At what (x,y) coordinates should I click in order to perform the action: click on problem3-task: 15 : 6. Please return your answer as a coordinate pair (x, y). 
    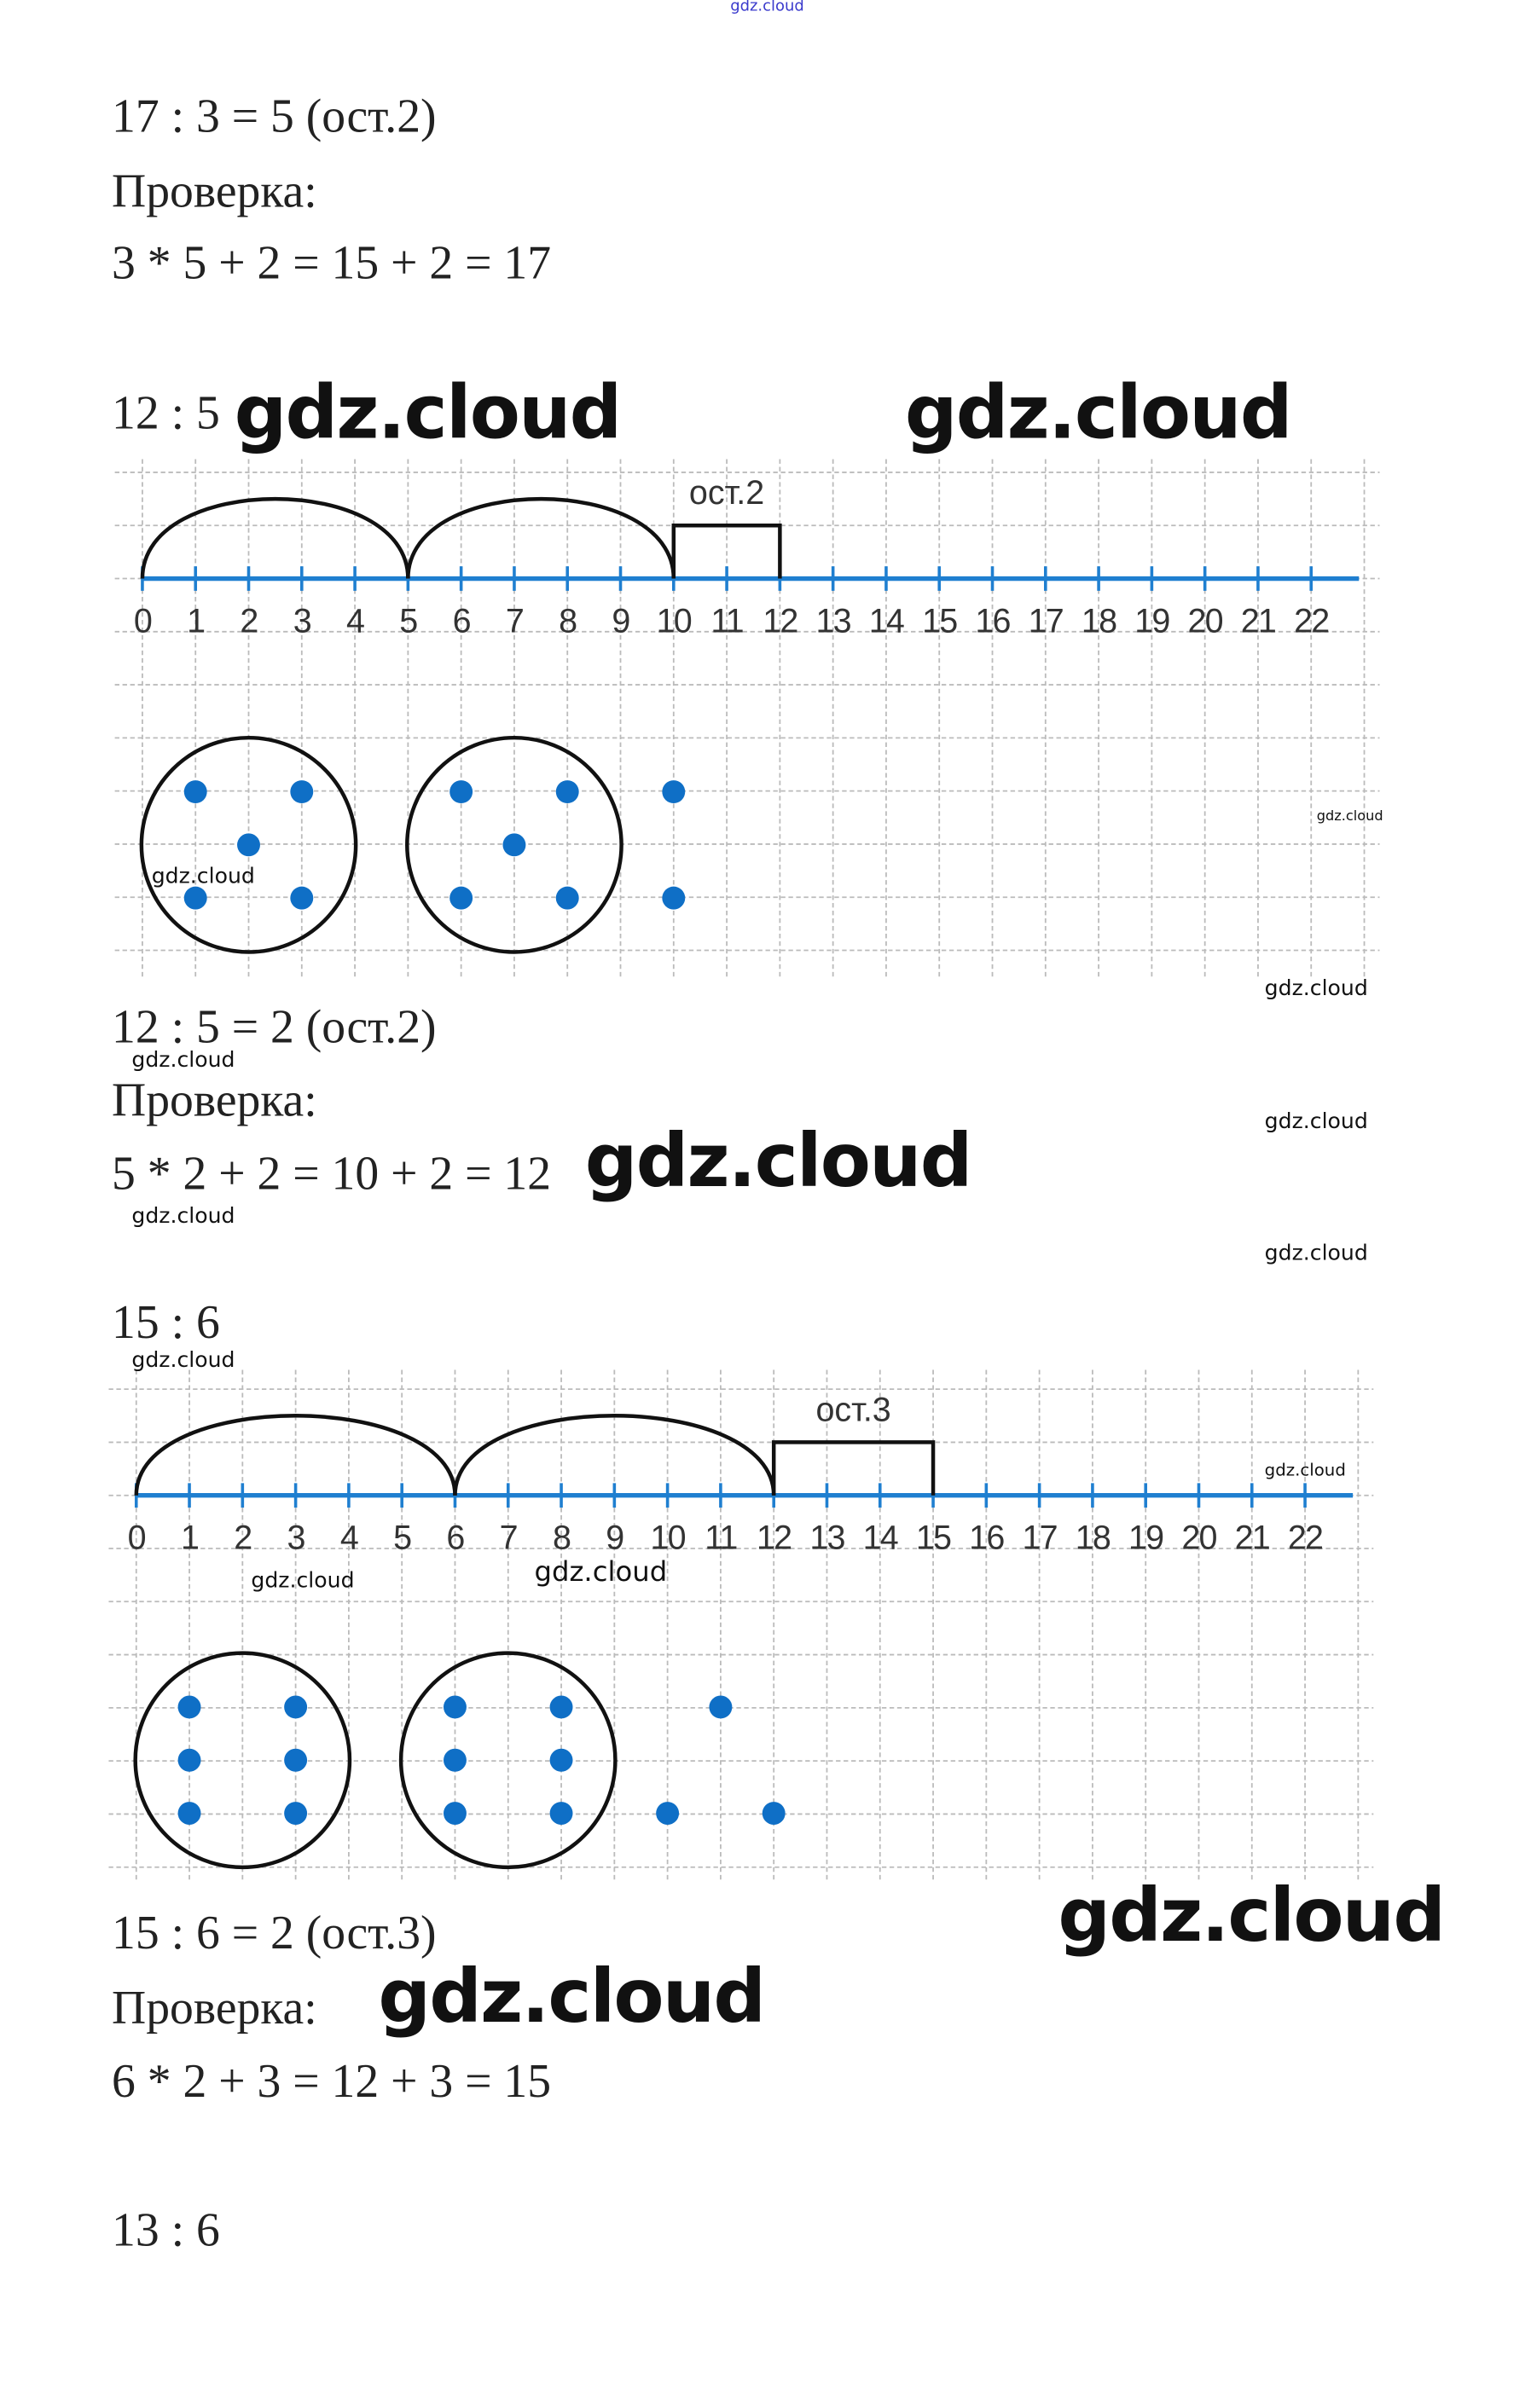
    Looking at the image, I should click on (166, 1321).